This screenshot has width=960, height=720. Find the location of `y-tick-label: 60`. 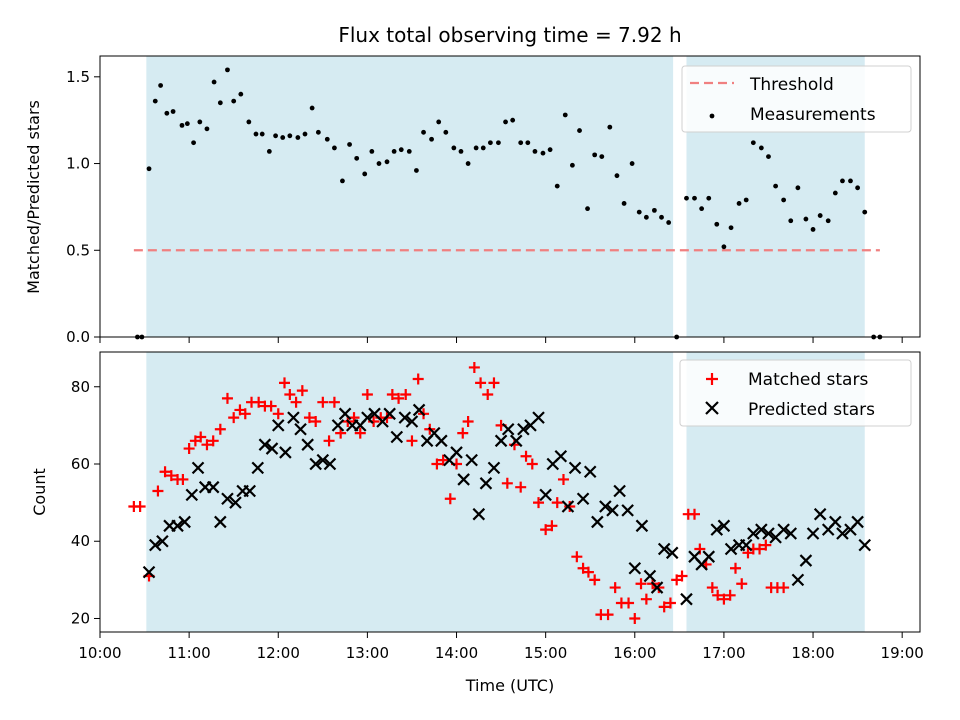

y-tick-label: 60 is located at coordinates (80, 464).